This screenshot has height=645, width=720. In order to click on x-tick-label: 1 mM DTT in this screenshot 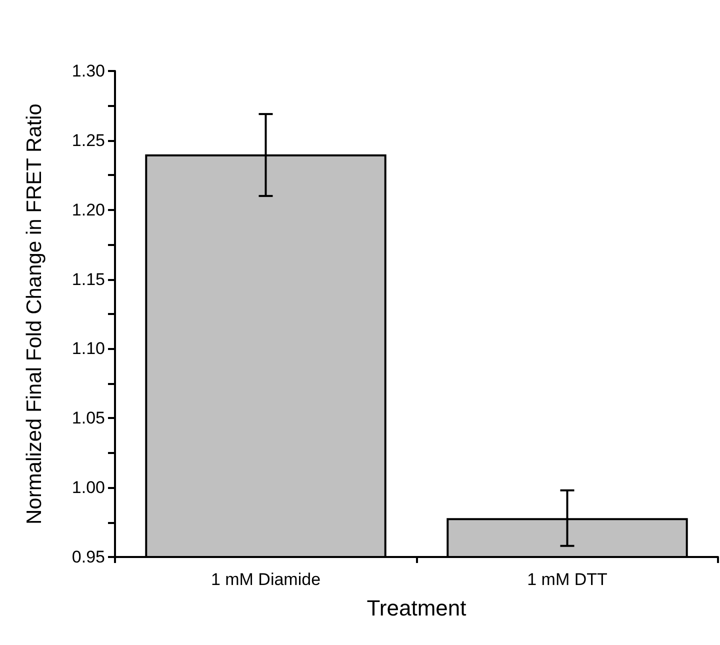, I will do `click(567, 579)`.